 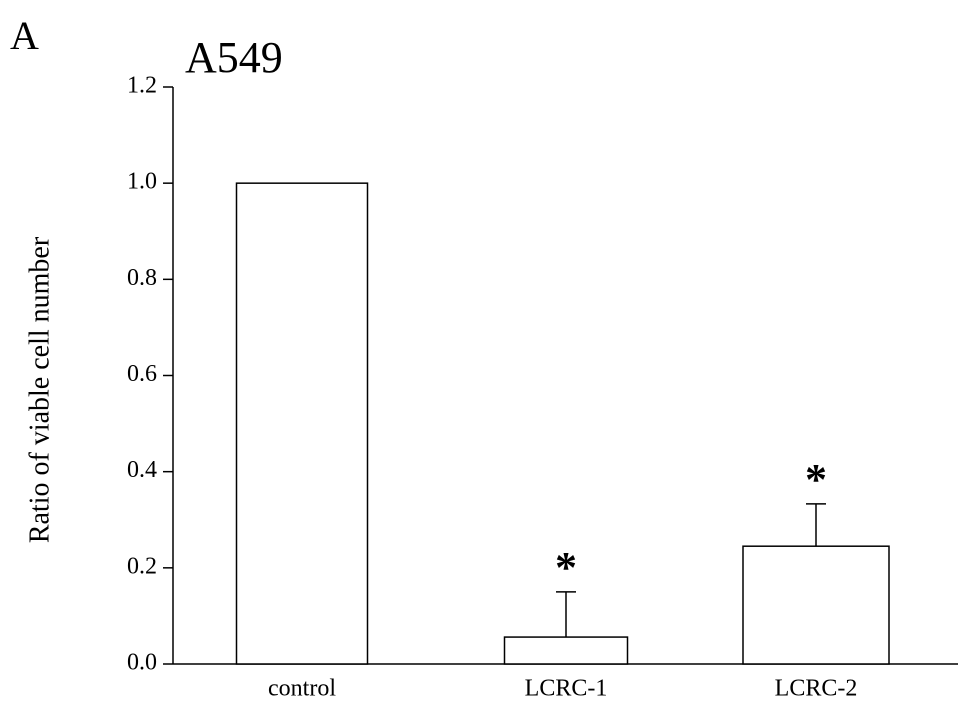 What do you see at coordinates (302, 689) in the screenshot?
I see `x-tick-label: control` at bounding box center [302, 689].